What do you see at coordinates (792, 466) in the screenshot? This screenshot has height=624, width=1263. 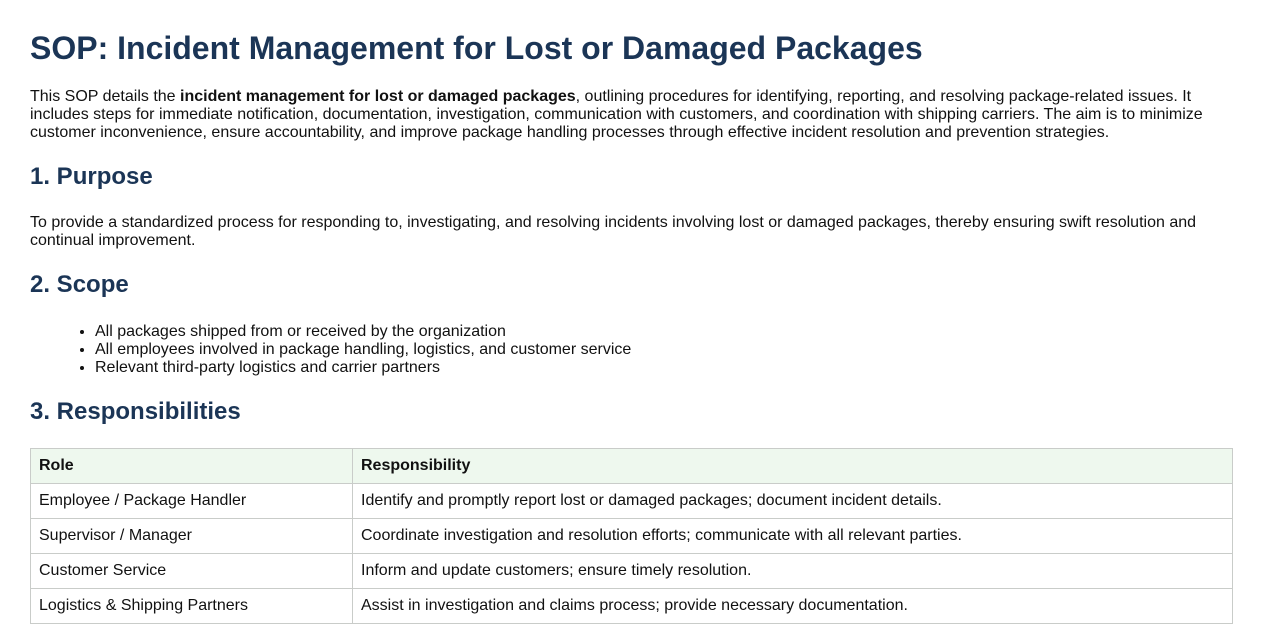 I see `column-header-responsibility: Responsibility` at bounding box center [792, 466].